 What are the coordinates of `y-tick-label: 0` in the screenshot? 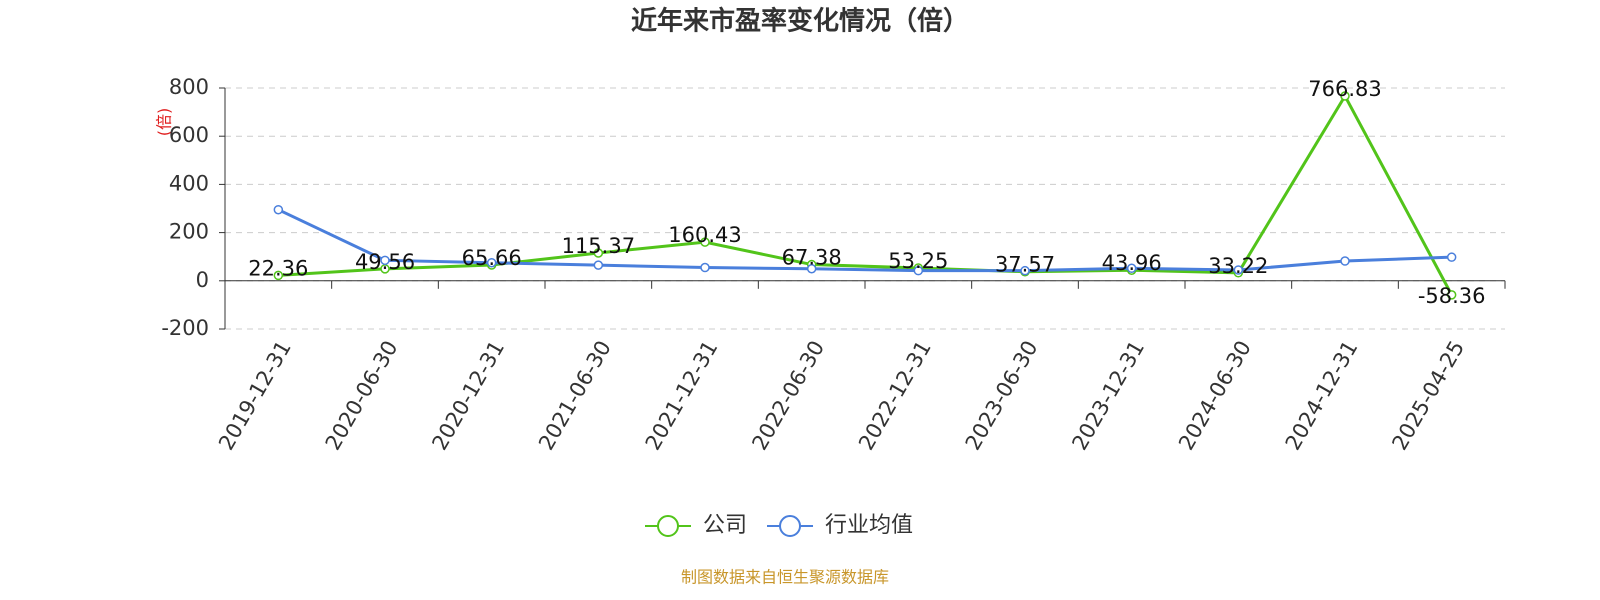 It's located at (202, 280).